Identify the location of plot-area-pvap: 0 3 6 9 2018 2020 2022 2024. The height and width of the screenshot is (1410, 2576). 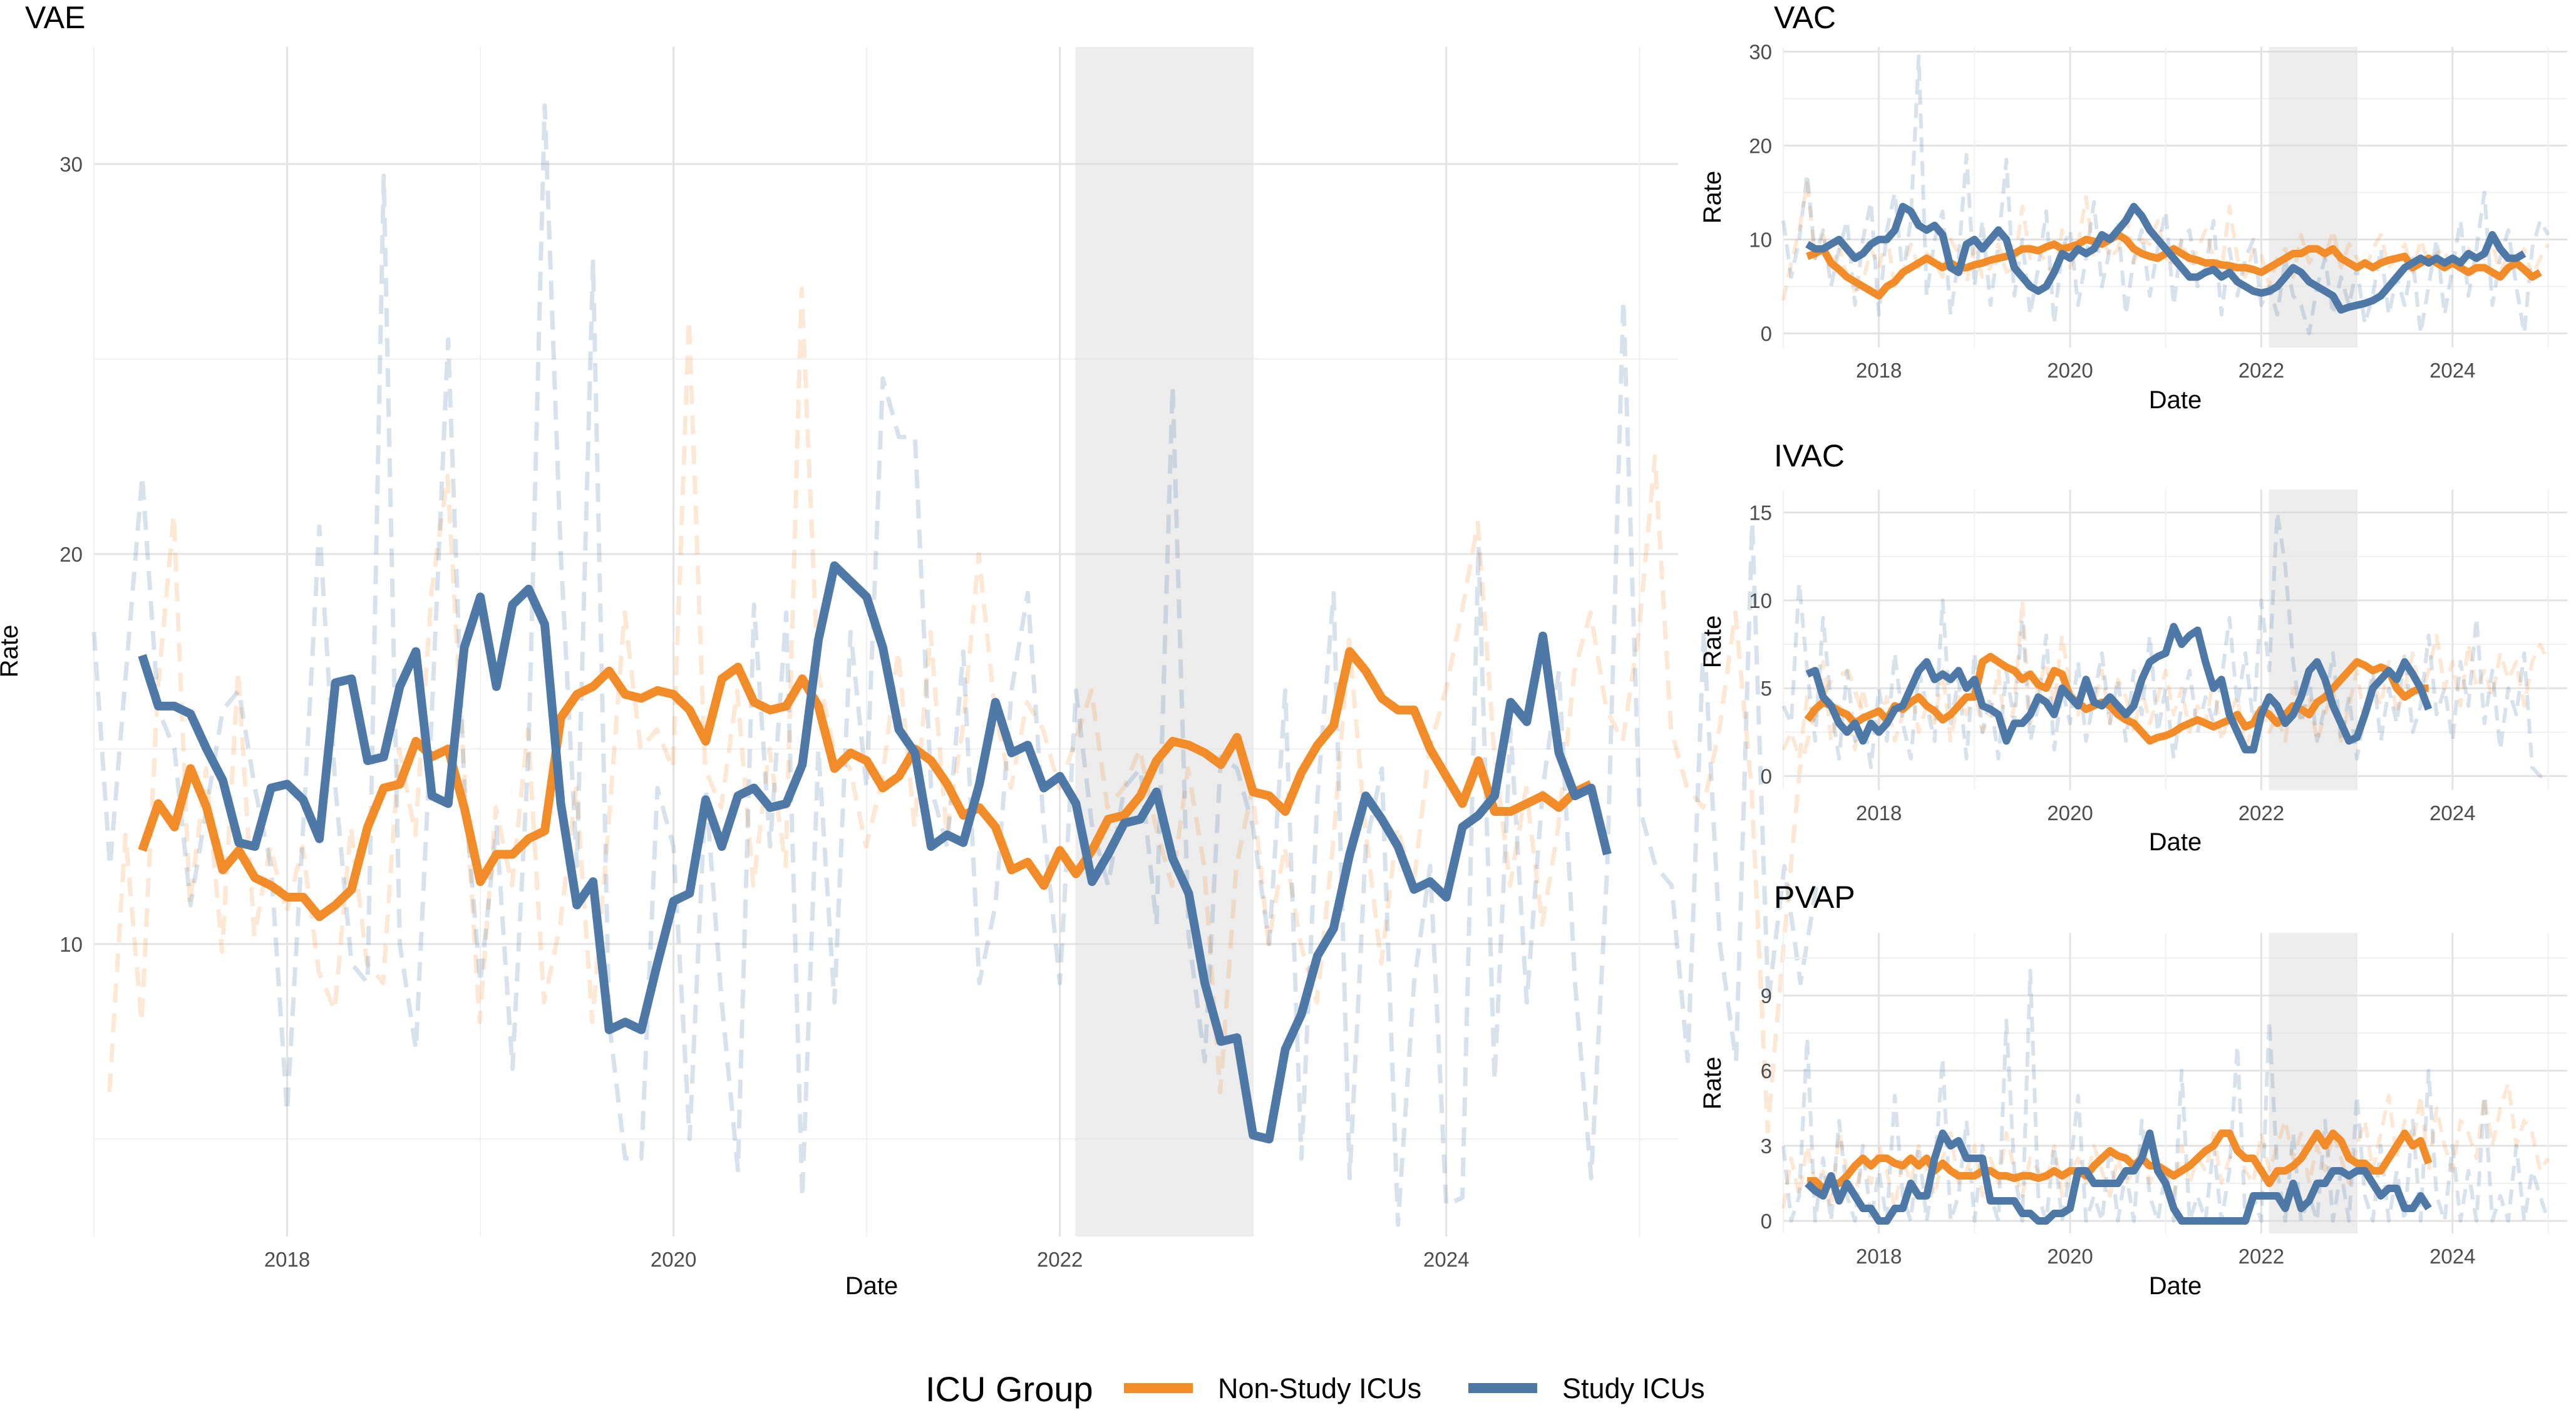
(2164, 1100).